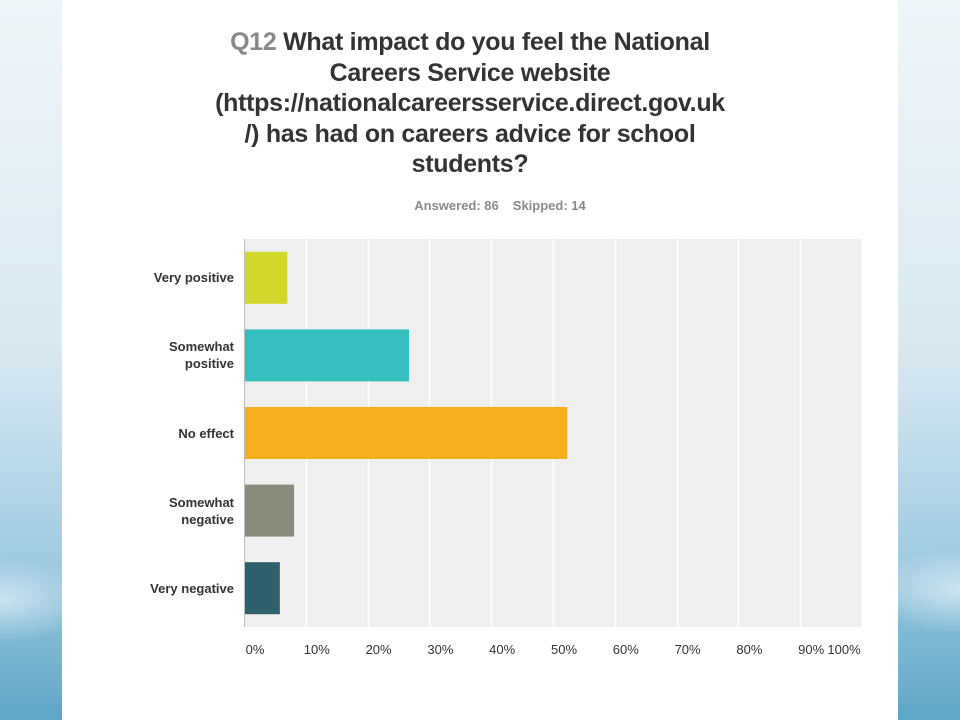 The height and width of the screenshot is (720, 960). What do you see at coordinates (206, 433) in the screenshot?
I see `category-label-line: No effect` at bounding box center [206, 433].